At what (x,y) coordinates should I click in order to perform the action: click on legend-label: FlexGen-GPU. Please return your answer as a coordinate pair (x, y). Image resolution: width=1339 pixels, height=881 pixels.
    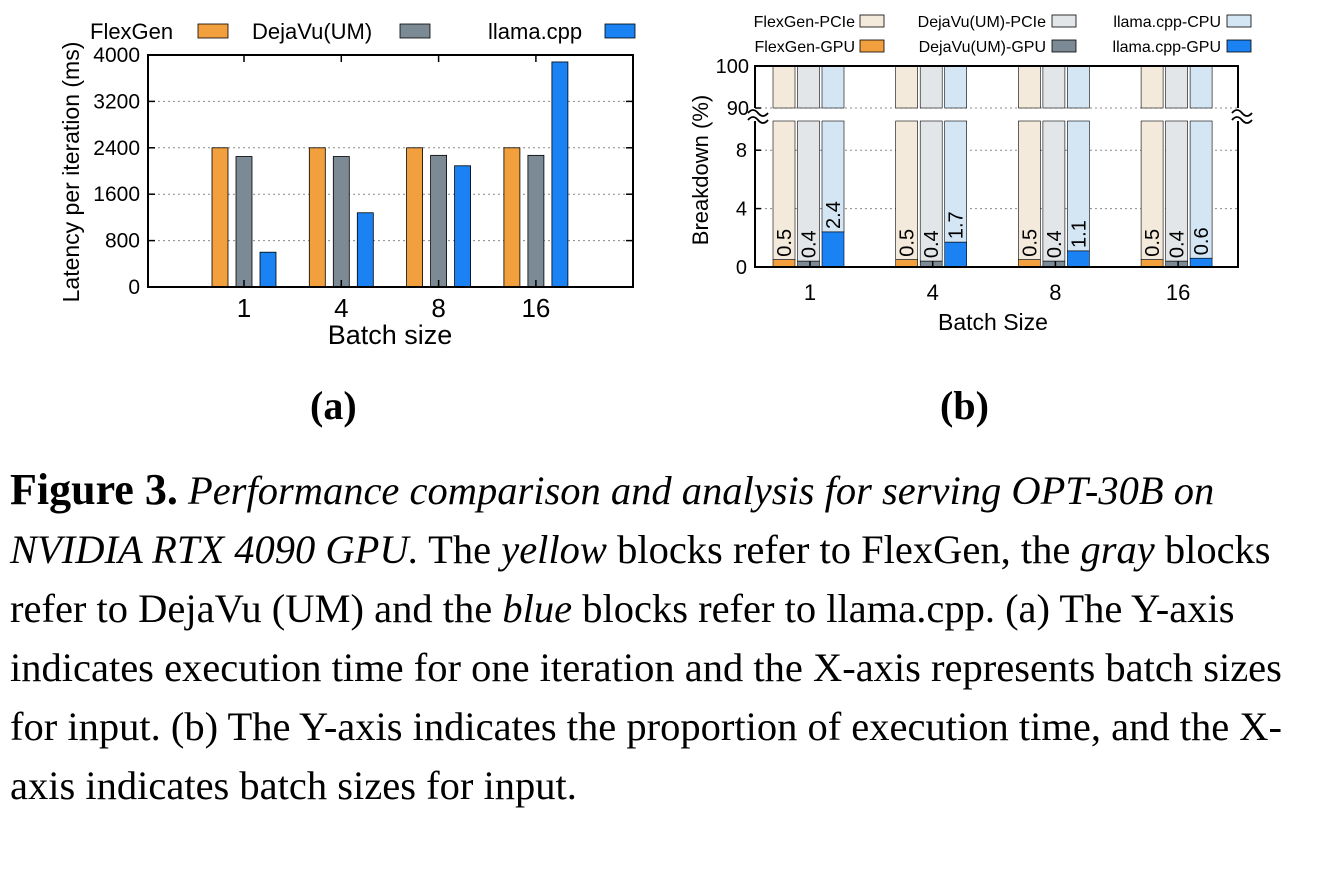
    Looking at the image, I should click on (805, 47).